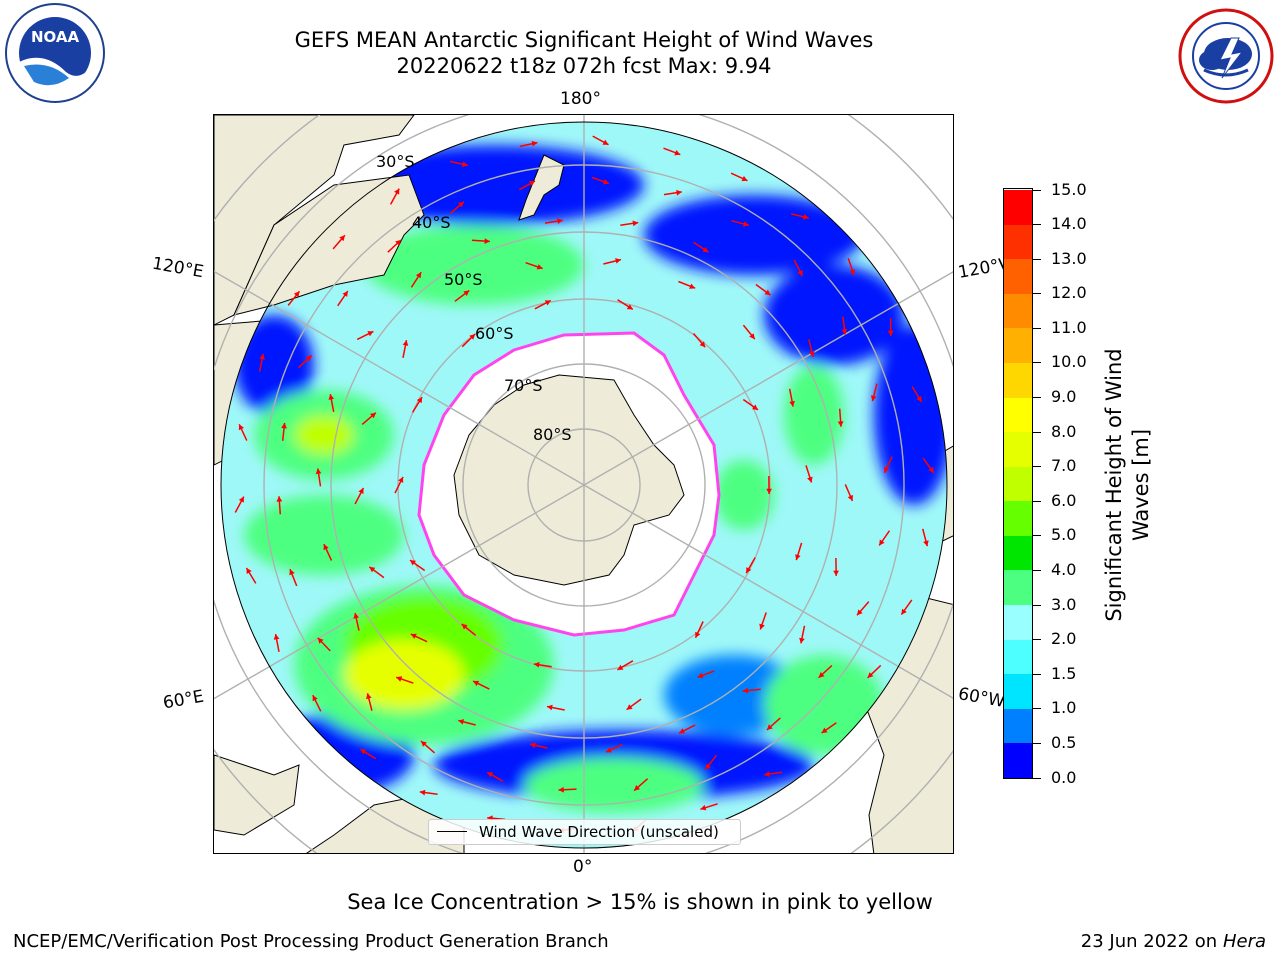 The width and height of the screenshot is (1280, 960). What do you see at coordinates (584, 832) in the screenshot?
I see `map-legend: Wind Wave Direction (unscaled)` at bounding box center [584, 832].